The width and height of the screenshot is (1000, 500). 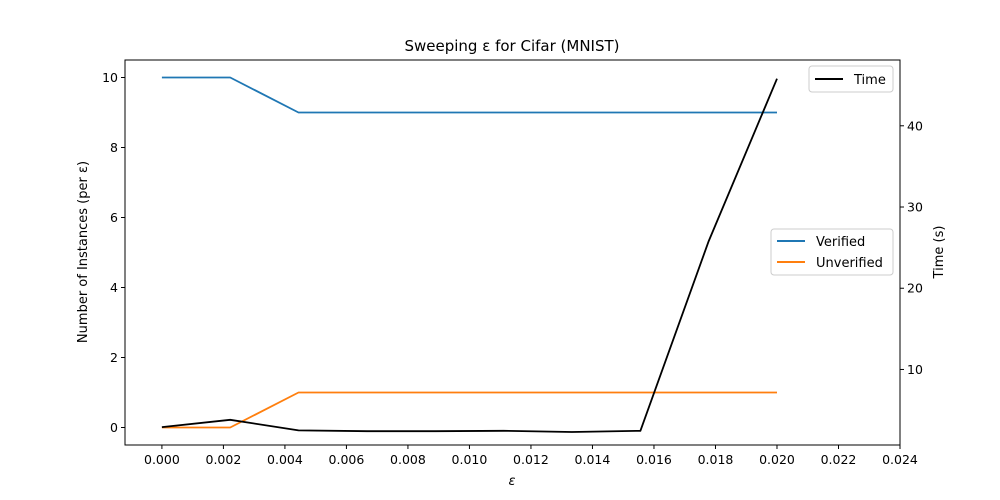 What do you see at coordinates (832, 252) in the screenshot?
I see `legend-verification: Verified Unverified` at bounding box center [832, 252].